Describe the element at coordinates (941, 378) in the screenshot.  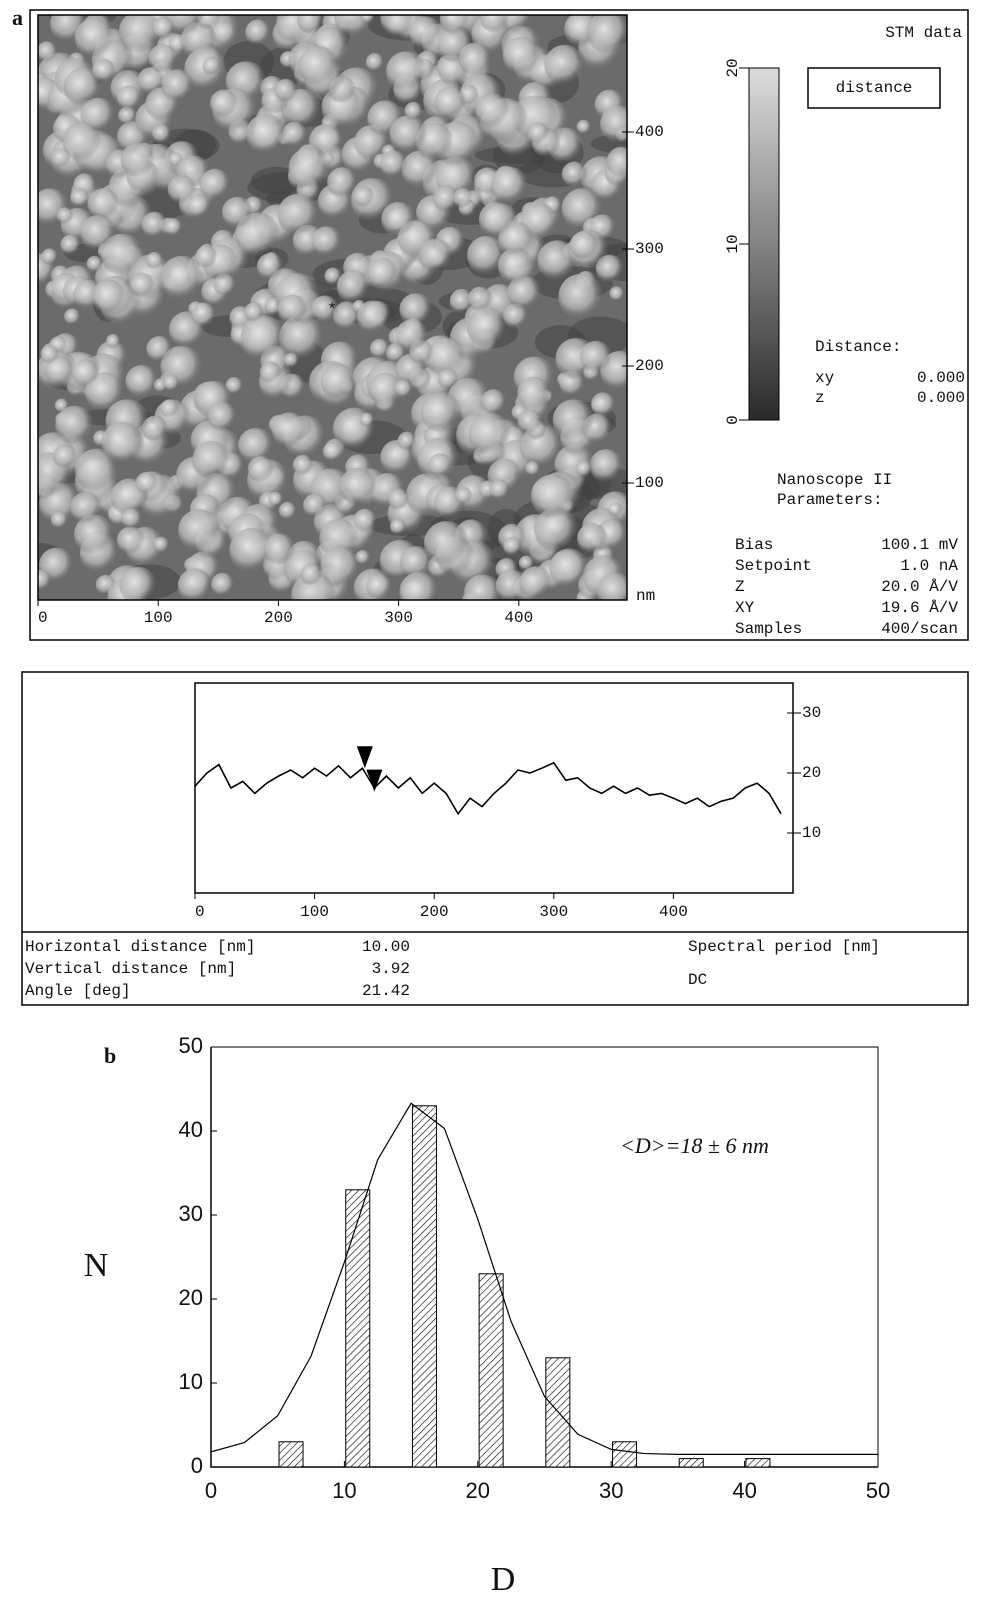
I see `distance-value: 0.000` at that location.